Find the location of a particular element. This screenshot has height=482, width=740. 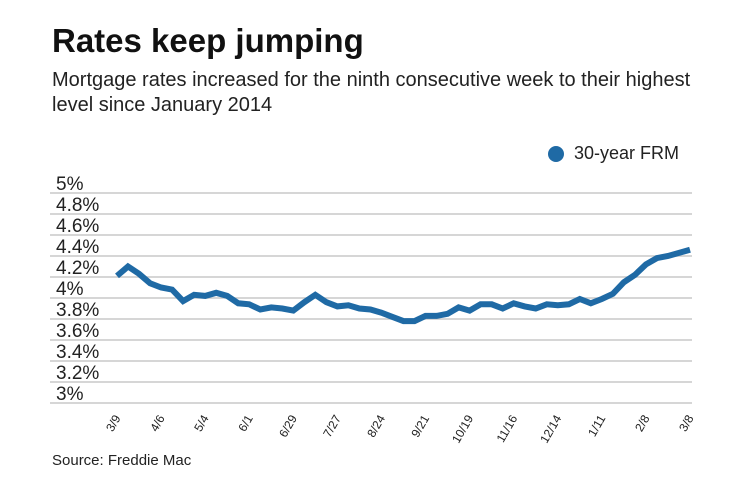

source-note: Source: Freddie Mac is located at coordinates (122, 460).